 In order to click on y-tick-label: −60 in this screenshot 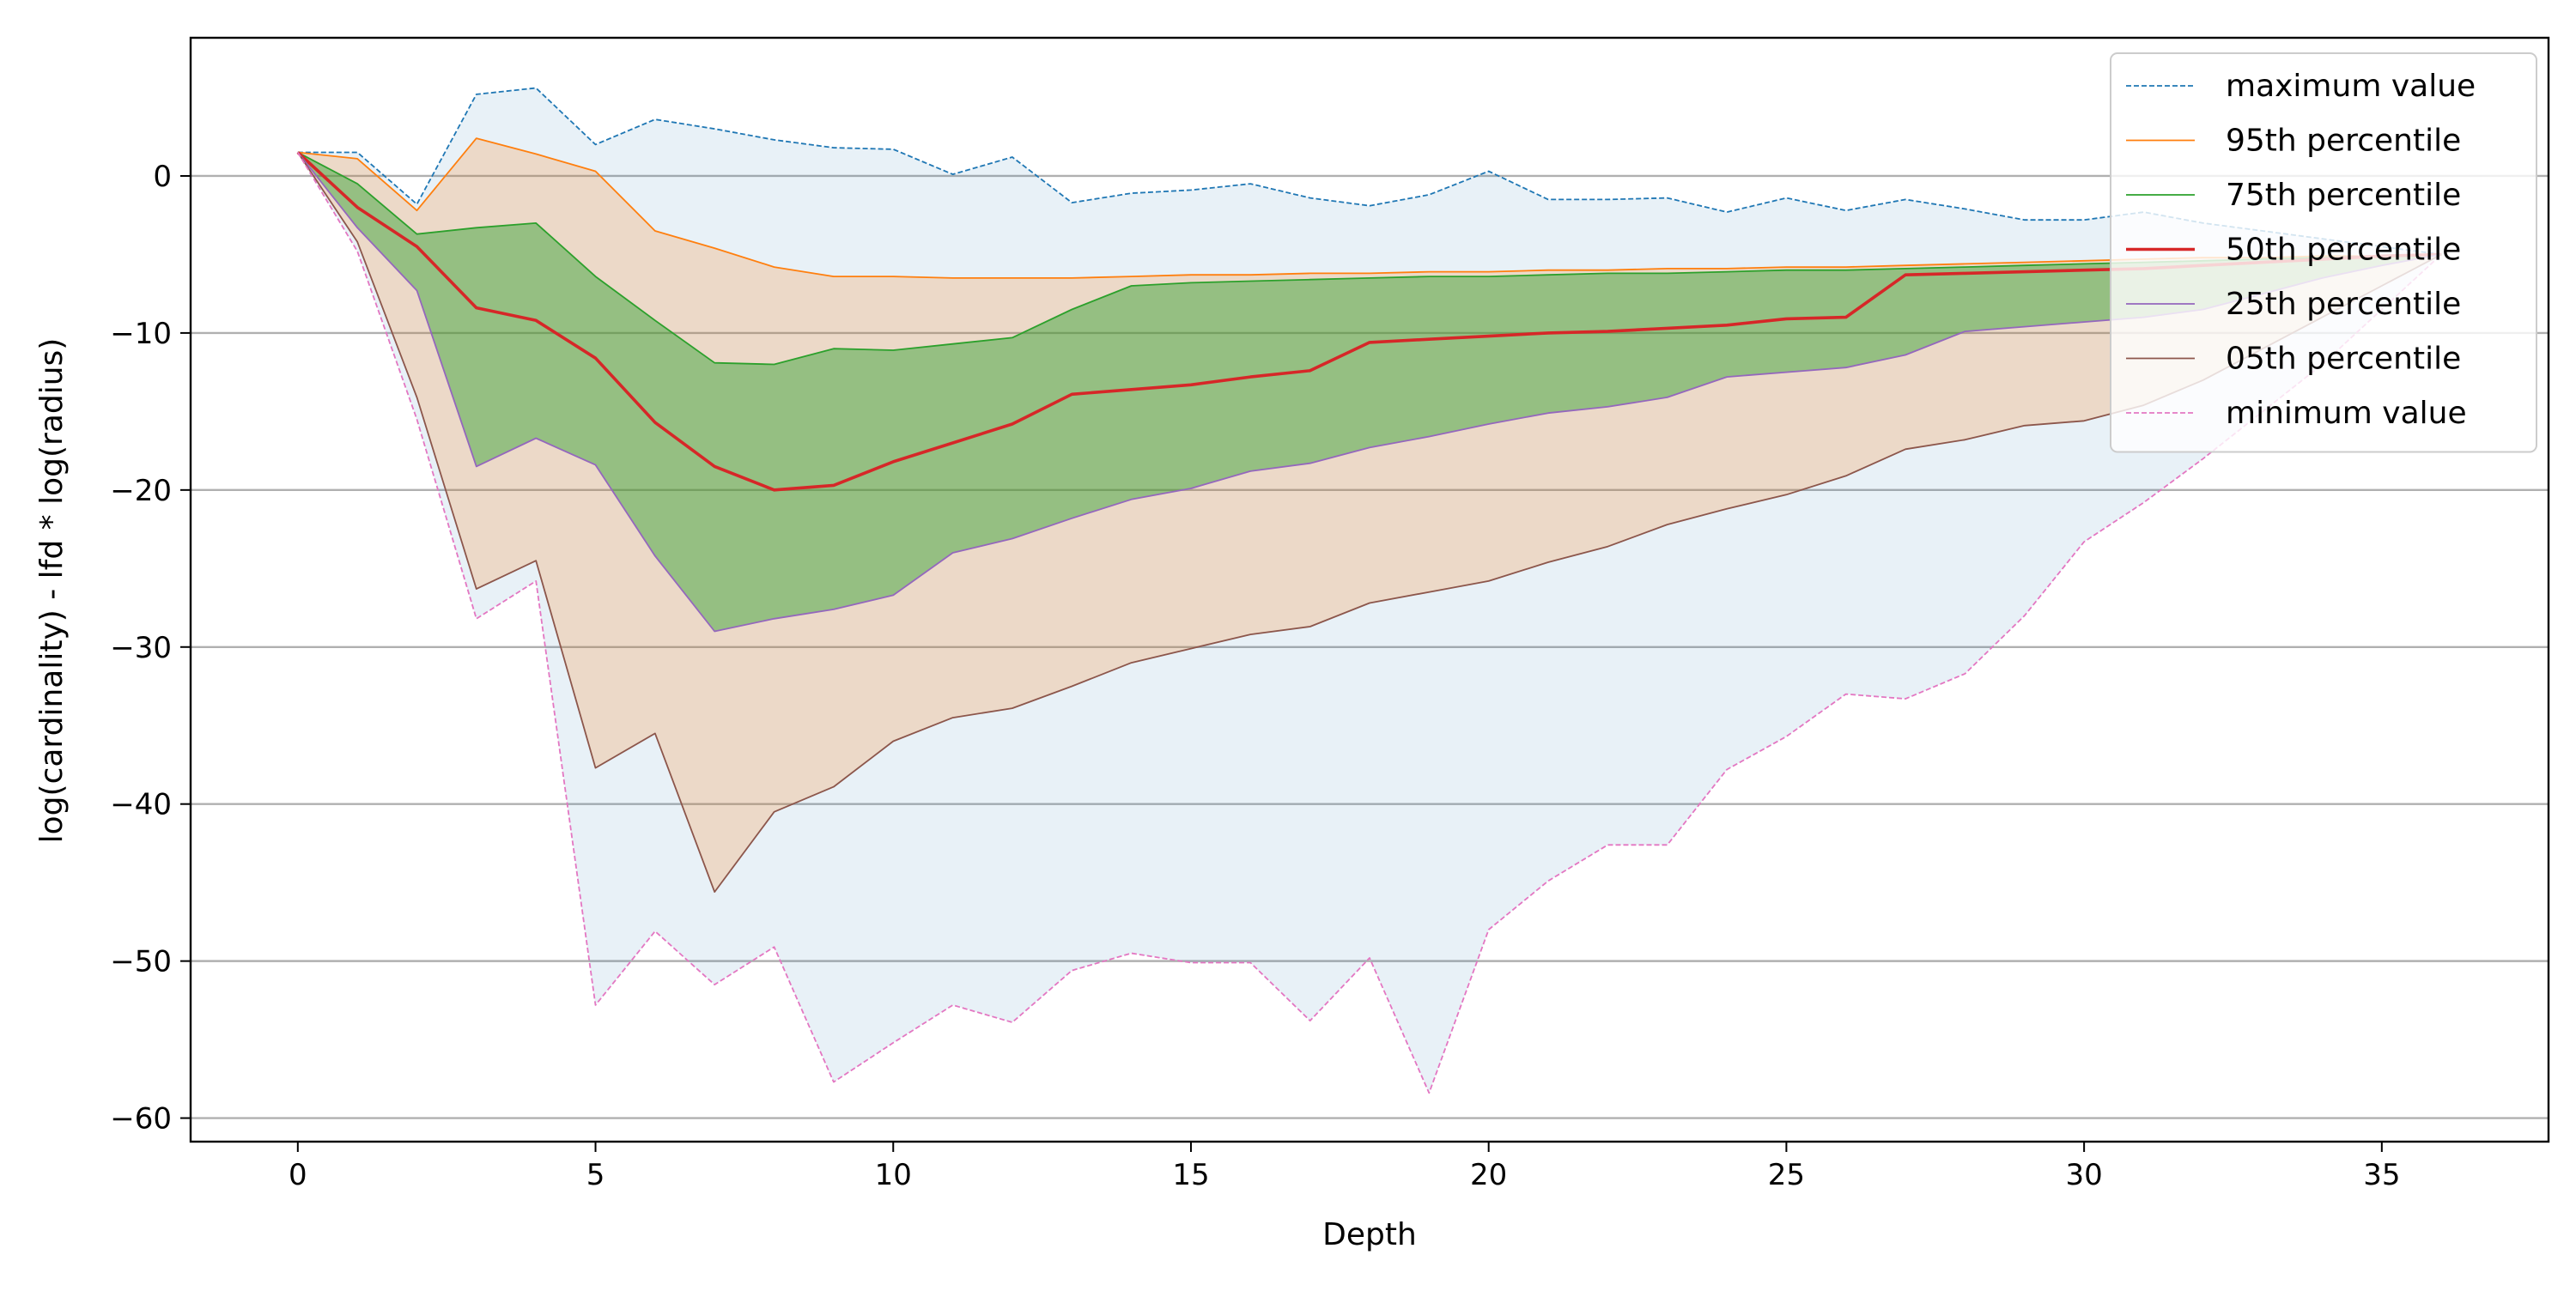, I will do `click(141, 1119)`.